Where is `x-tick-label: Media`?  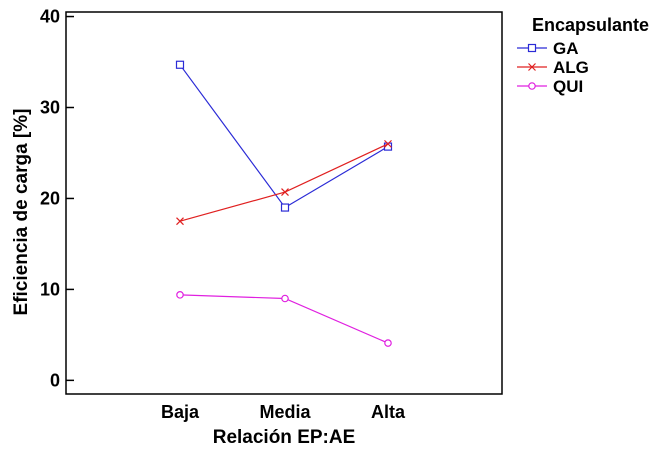 x-tick-label: Media is located at coordinates (285, 412).